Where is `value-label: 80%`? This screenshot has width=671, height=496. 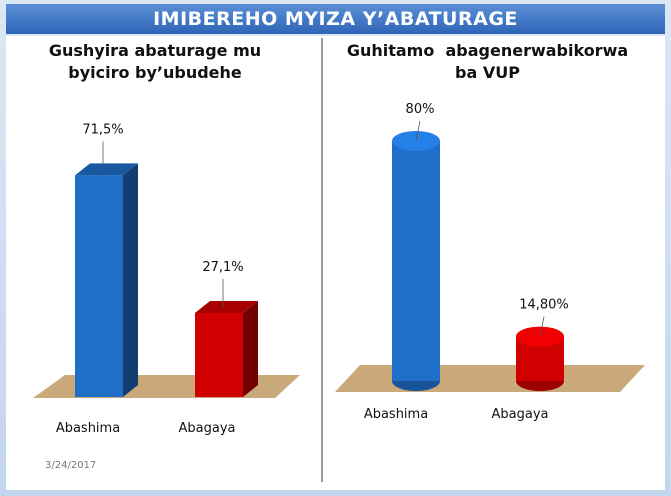 value-label: 80% is located at coordinates (420, 109).